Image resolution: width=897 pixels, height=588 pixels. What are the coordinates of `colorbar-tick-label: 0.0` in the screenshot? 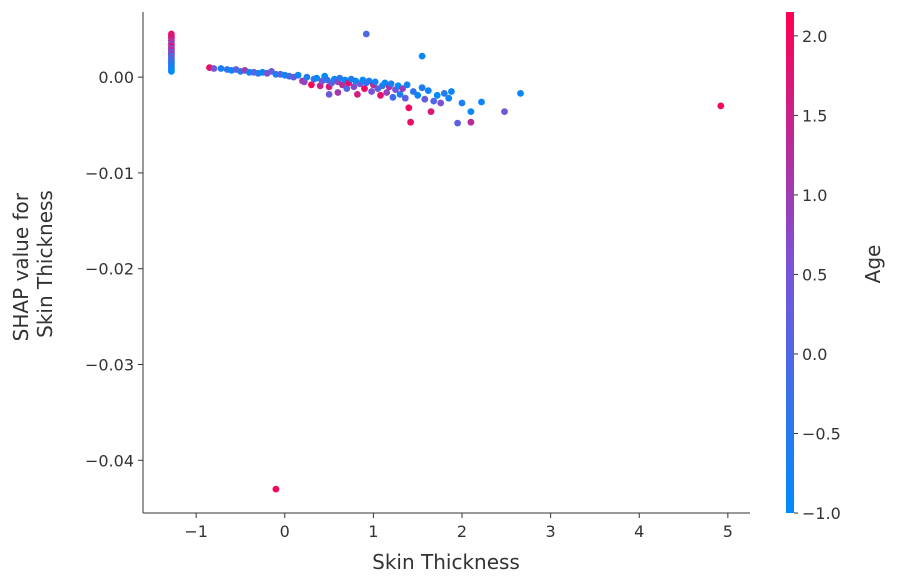 It's located at (814, 354).